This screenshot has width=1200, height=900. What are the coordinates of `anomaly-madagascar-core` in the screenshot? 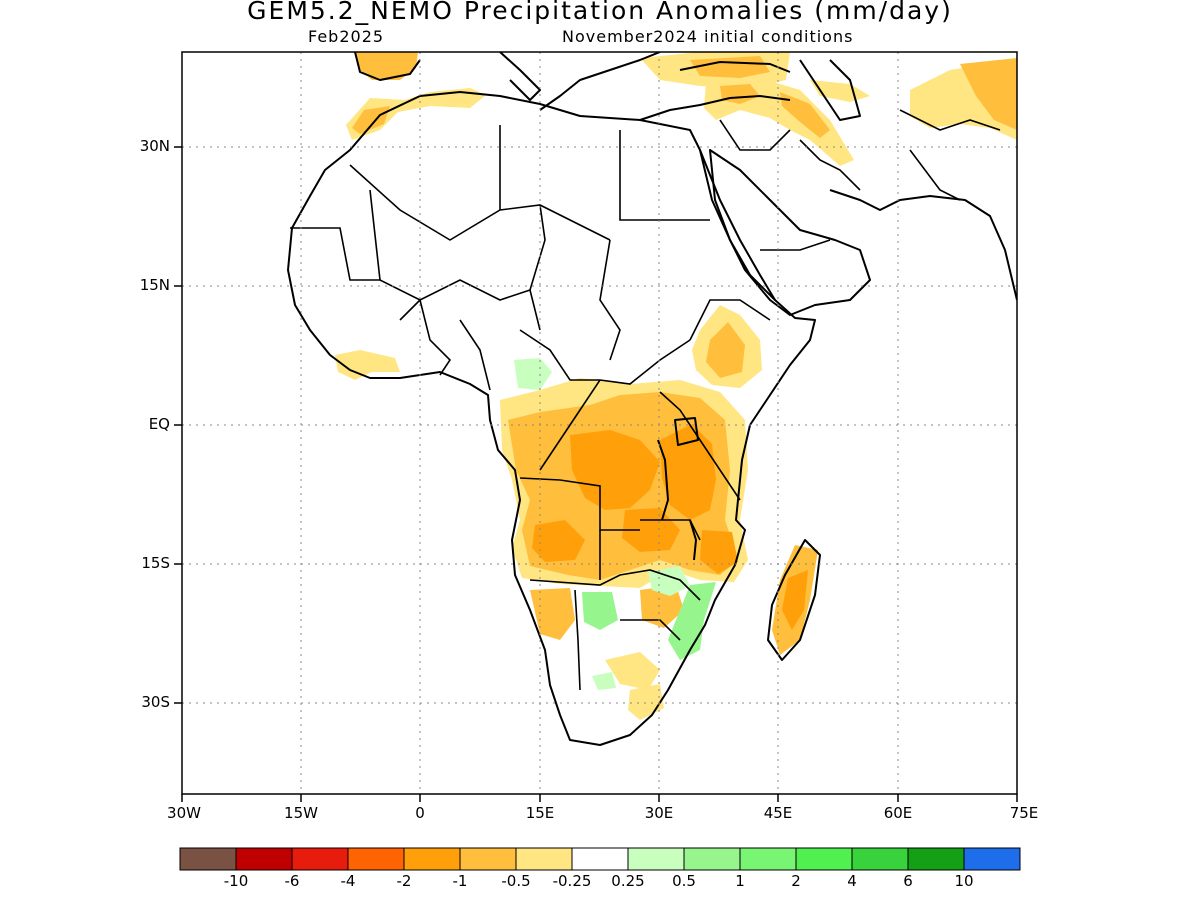 It's located at (795, 600).